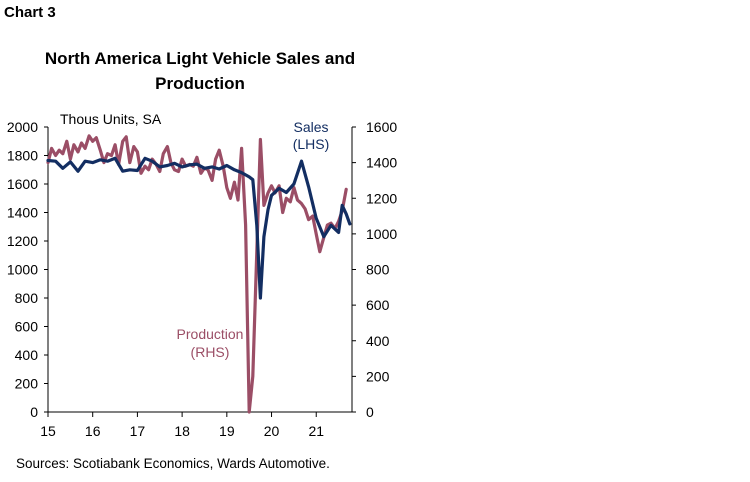 This screenshot has height=482, width=750. Describe the element at coordinates (22, 241) in the screenshot. I see `y-left-tick-label: 1200` at that location.